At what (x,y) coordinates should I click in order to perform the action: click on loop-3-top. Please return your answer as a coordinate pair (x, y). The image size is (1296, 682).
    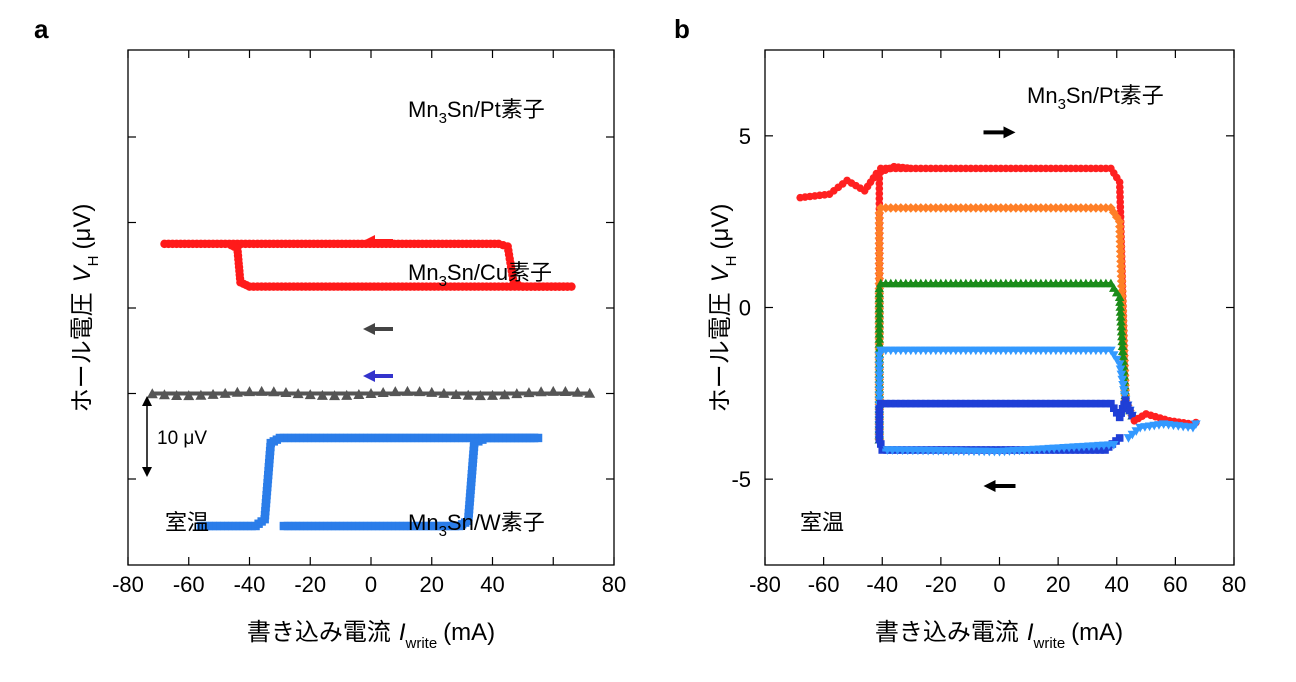
    Looking at the image, I should click on (1008, 385).